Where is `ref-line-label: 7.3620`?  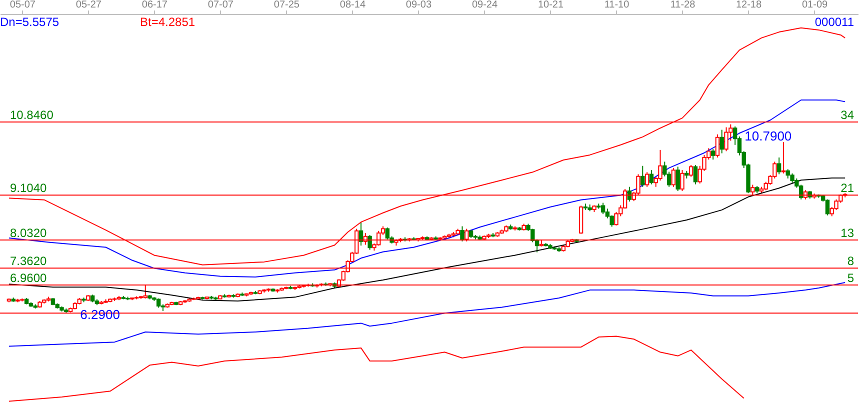 ref-line-label: 7.3620 is located at coordinates (29, 261).